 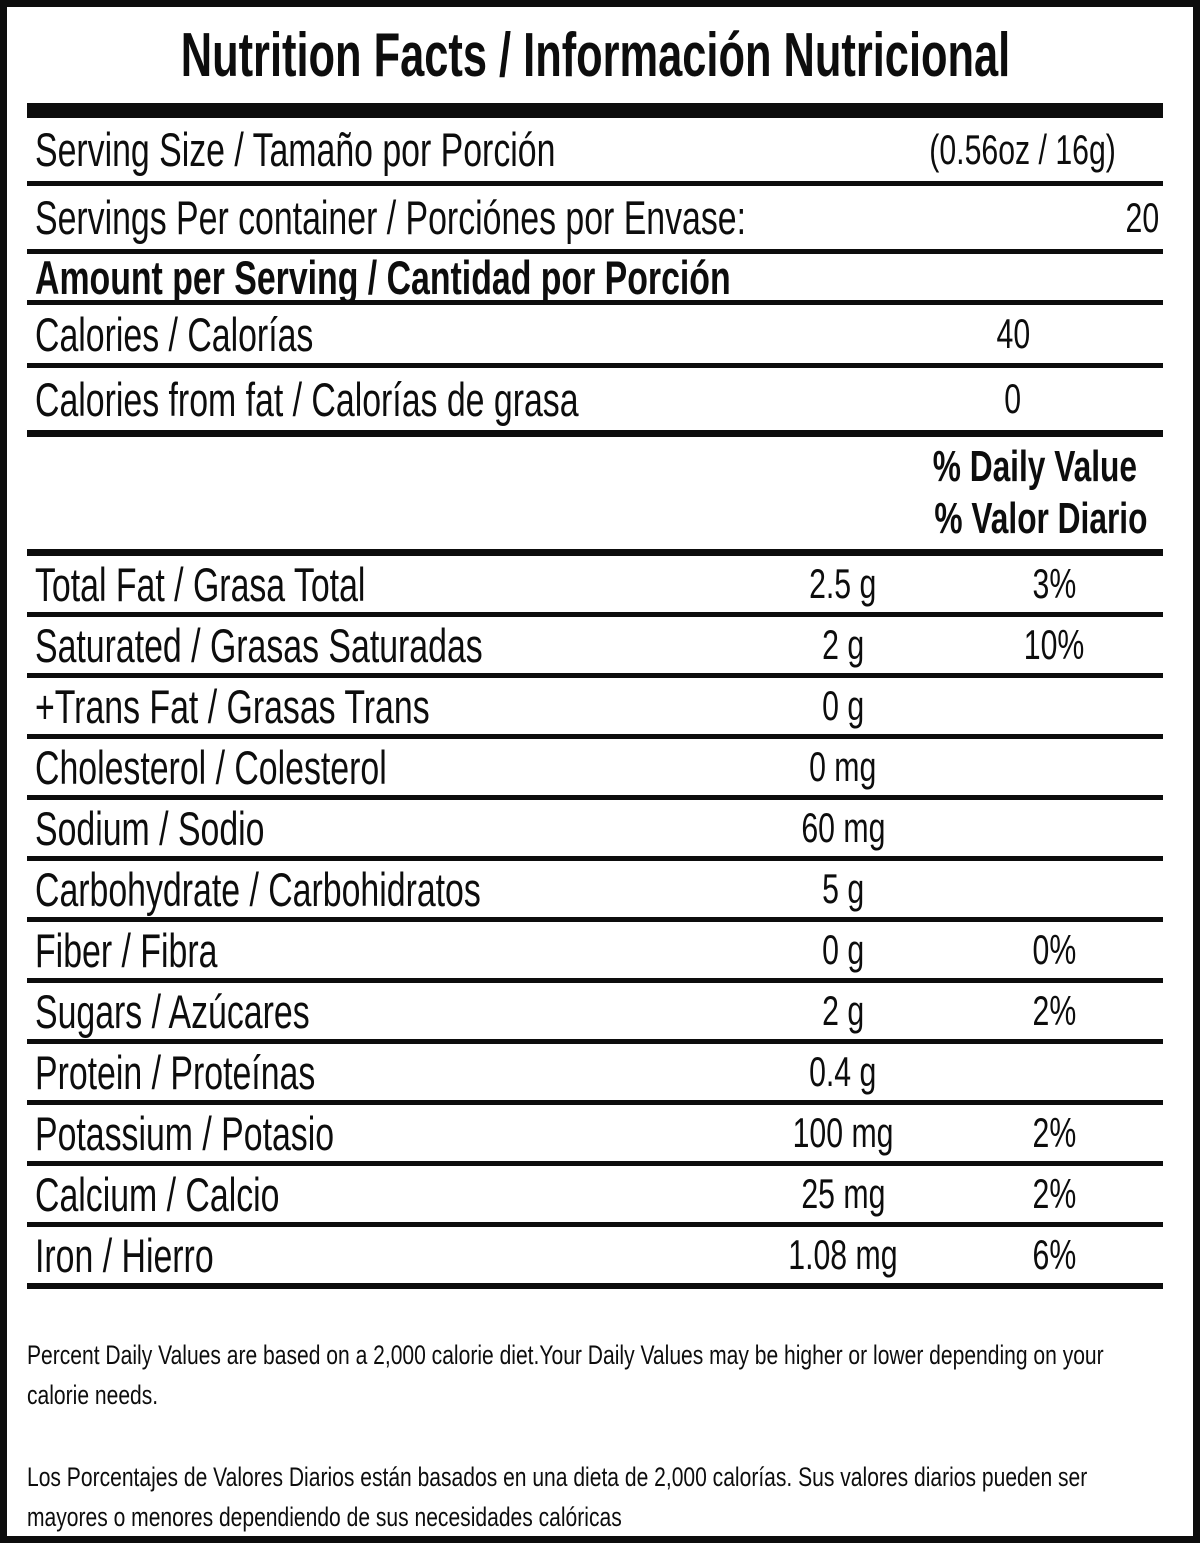 I want to click on nutrient-label: Fiber / Fibra, so click(x=126, y=950).